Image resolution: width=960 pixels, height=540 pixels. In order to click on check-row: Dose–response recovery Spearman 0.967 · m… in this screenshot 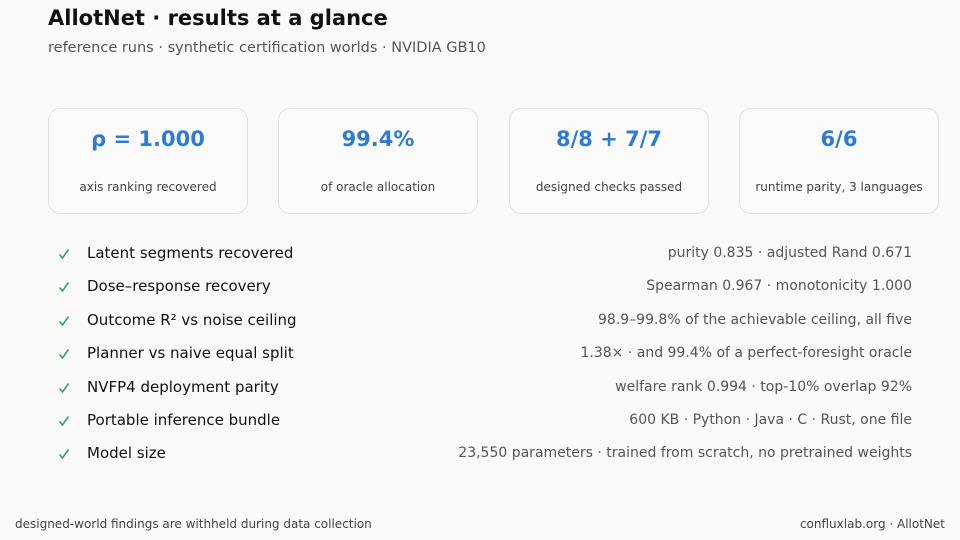, I will do `click(480, 287)`.